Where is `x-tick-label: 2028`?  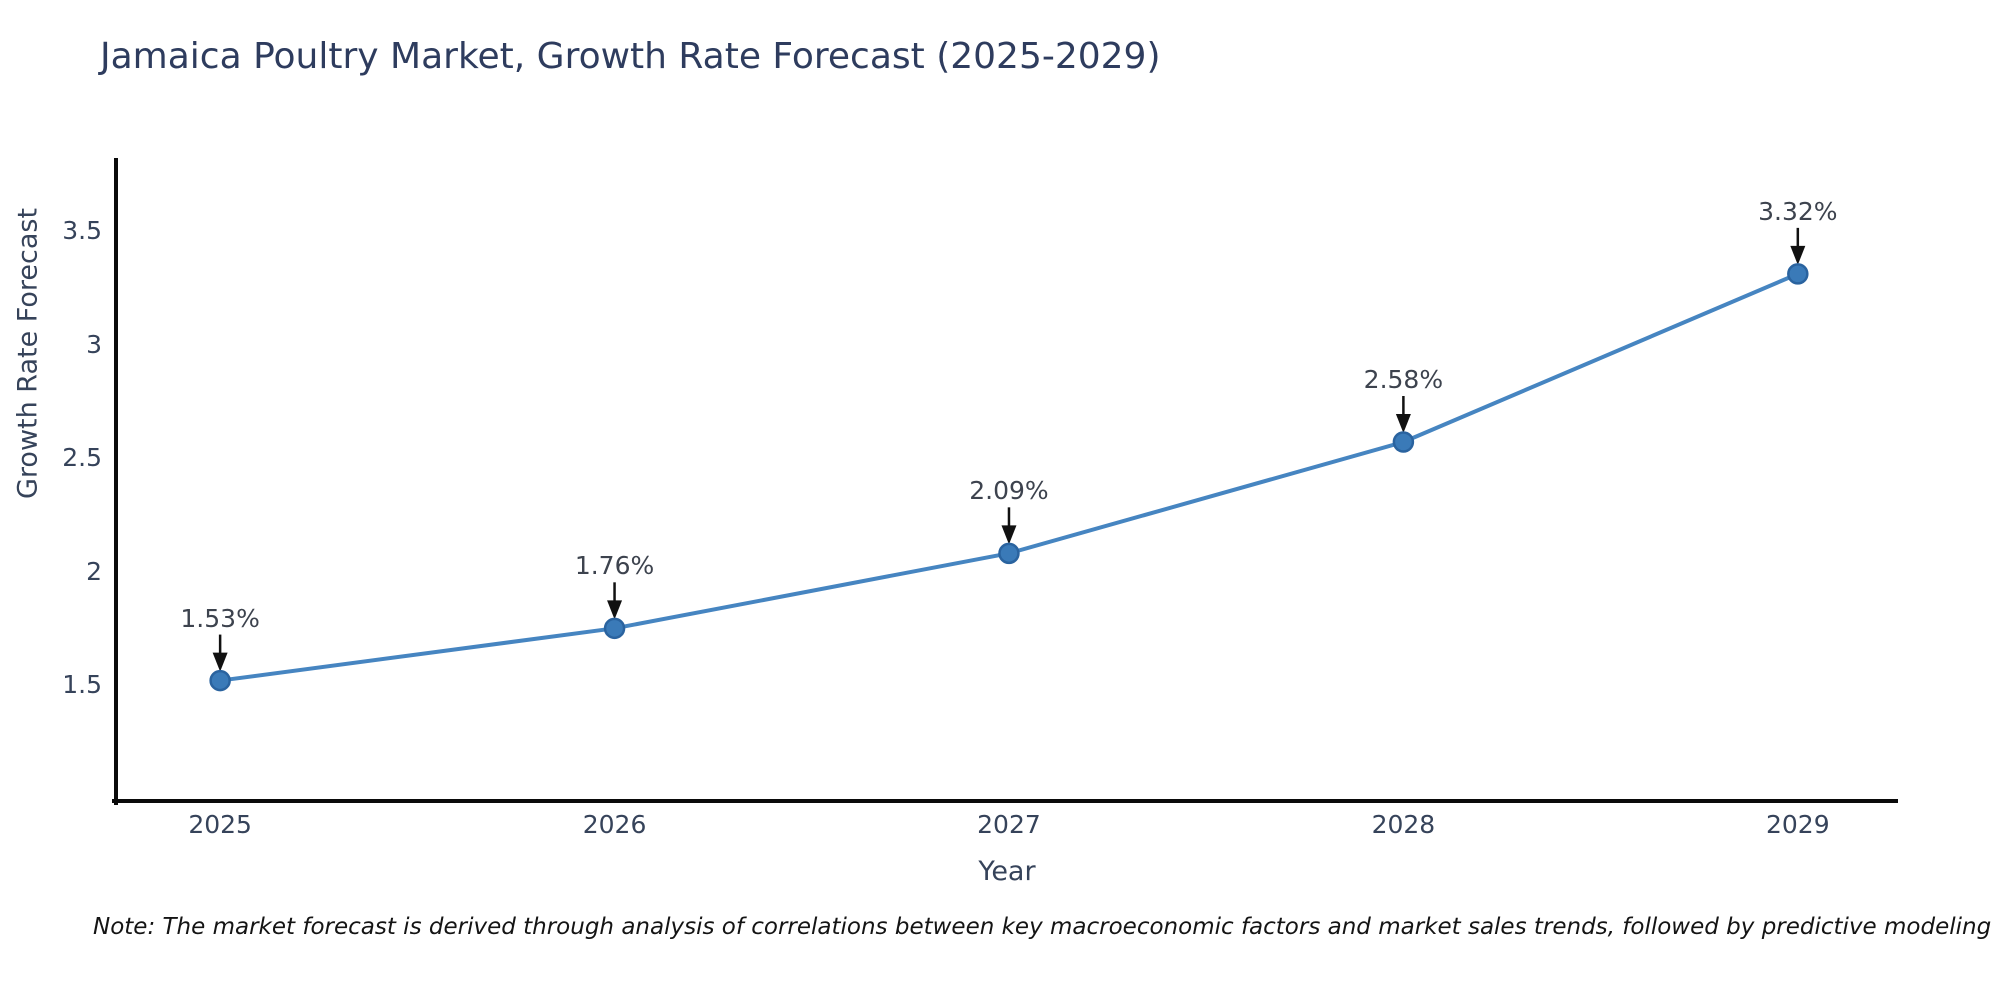
x-tick-label: 2028 is located at coordinates (1403, 824).